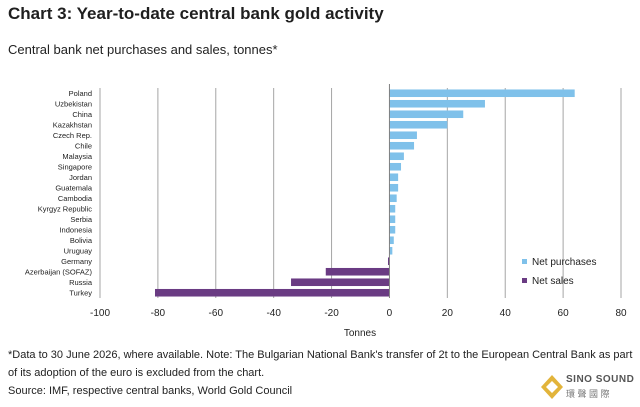 Image resolution: width=640 pixels, height=407 pixels. What do you see at coordinates (73, 103) in the screenshot?
I see `category-label-uzbekistan: Uzbekistan` at bounding box center [73, 103].